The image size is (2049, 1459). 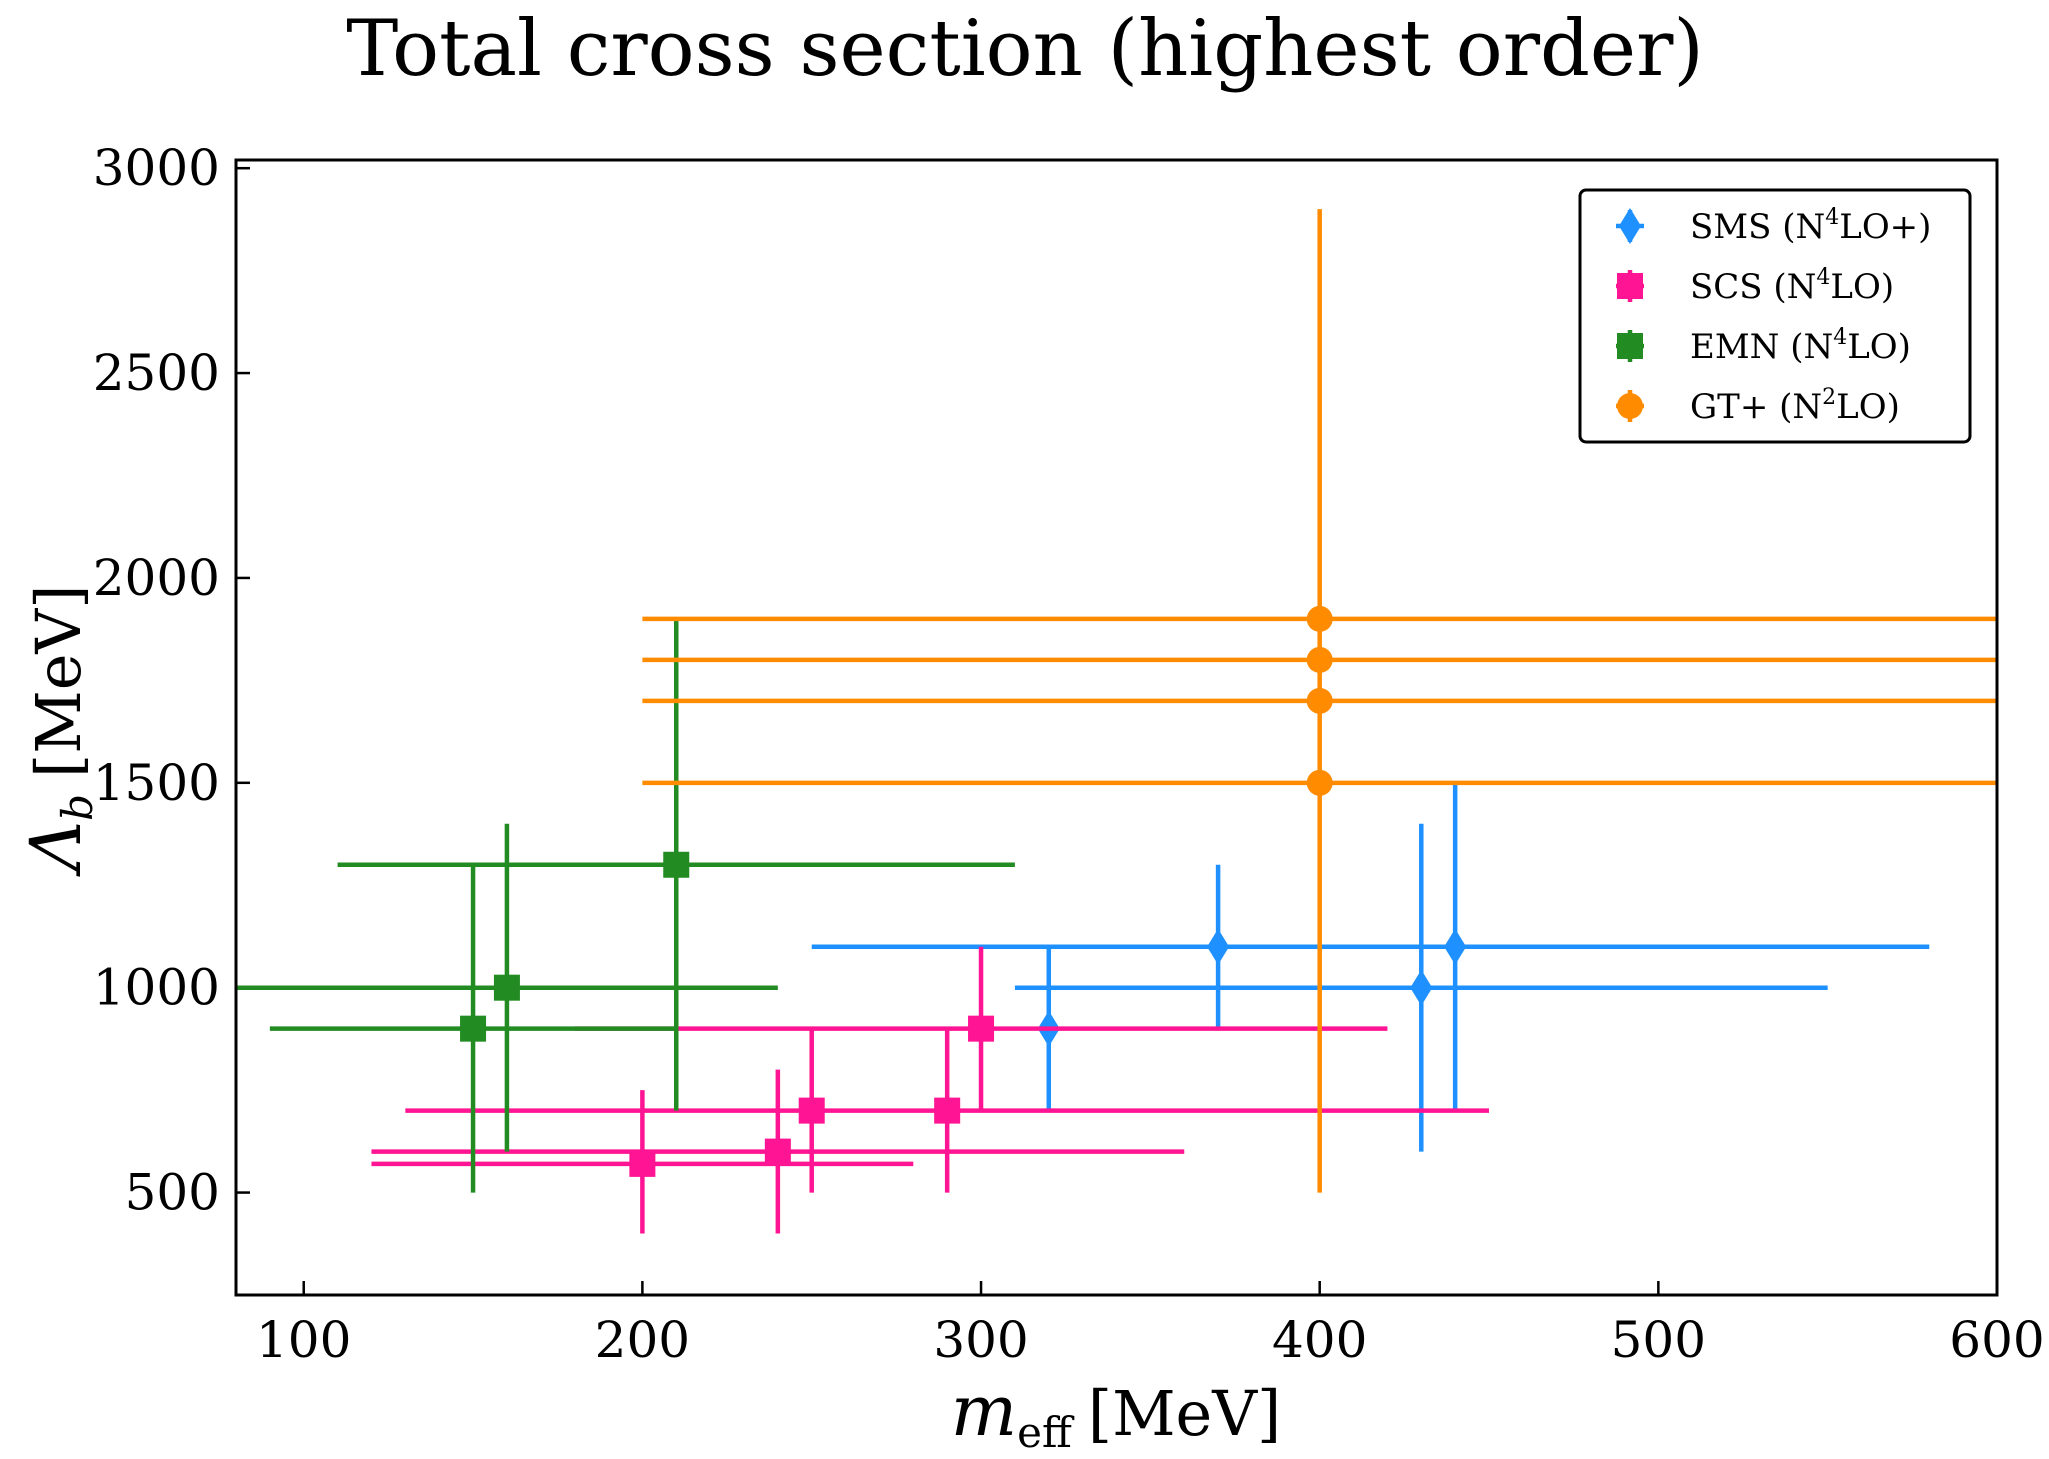 What do you see at coordinates (980, 1340) in the screenshot?
I see `x-tick-label: 300` at bounding box center [980, 1340].